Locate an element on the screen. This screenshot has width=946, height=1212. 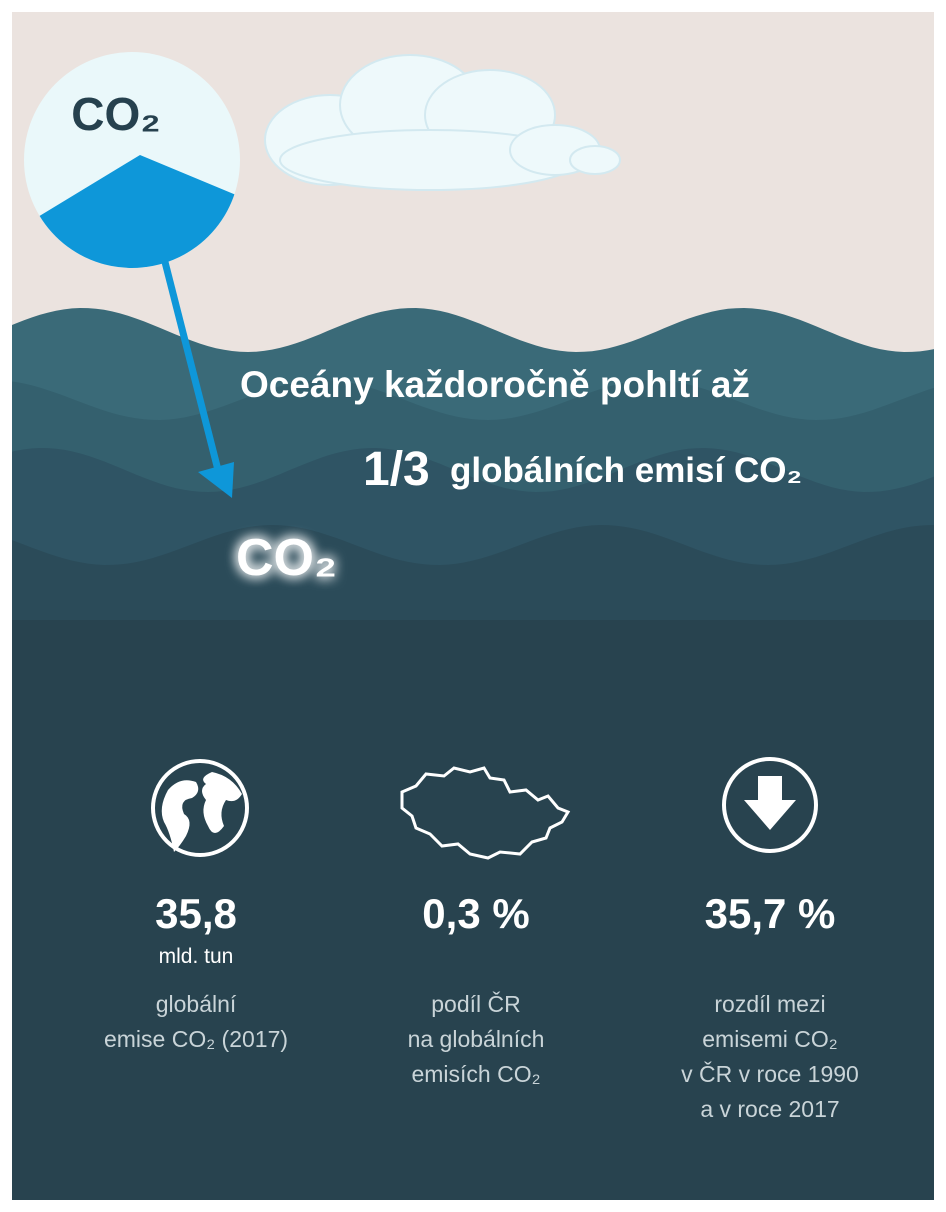
stat-value: 35,8 is located at coordinates (196, 913).